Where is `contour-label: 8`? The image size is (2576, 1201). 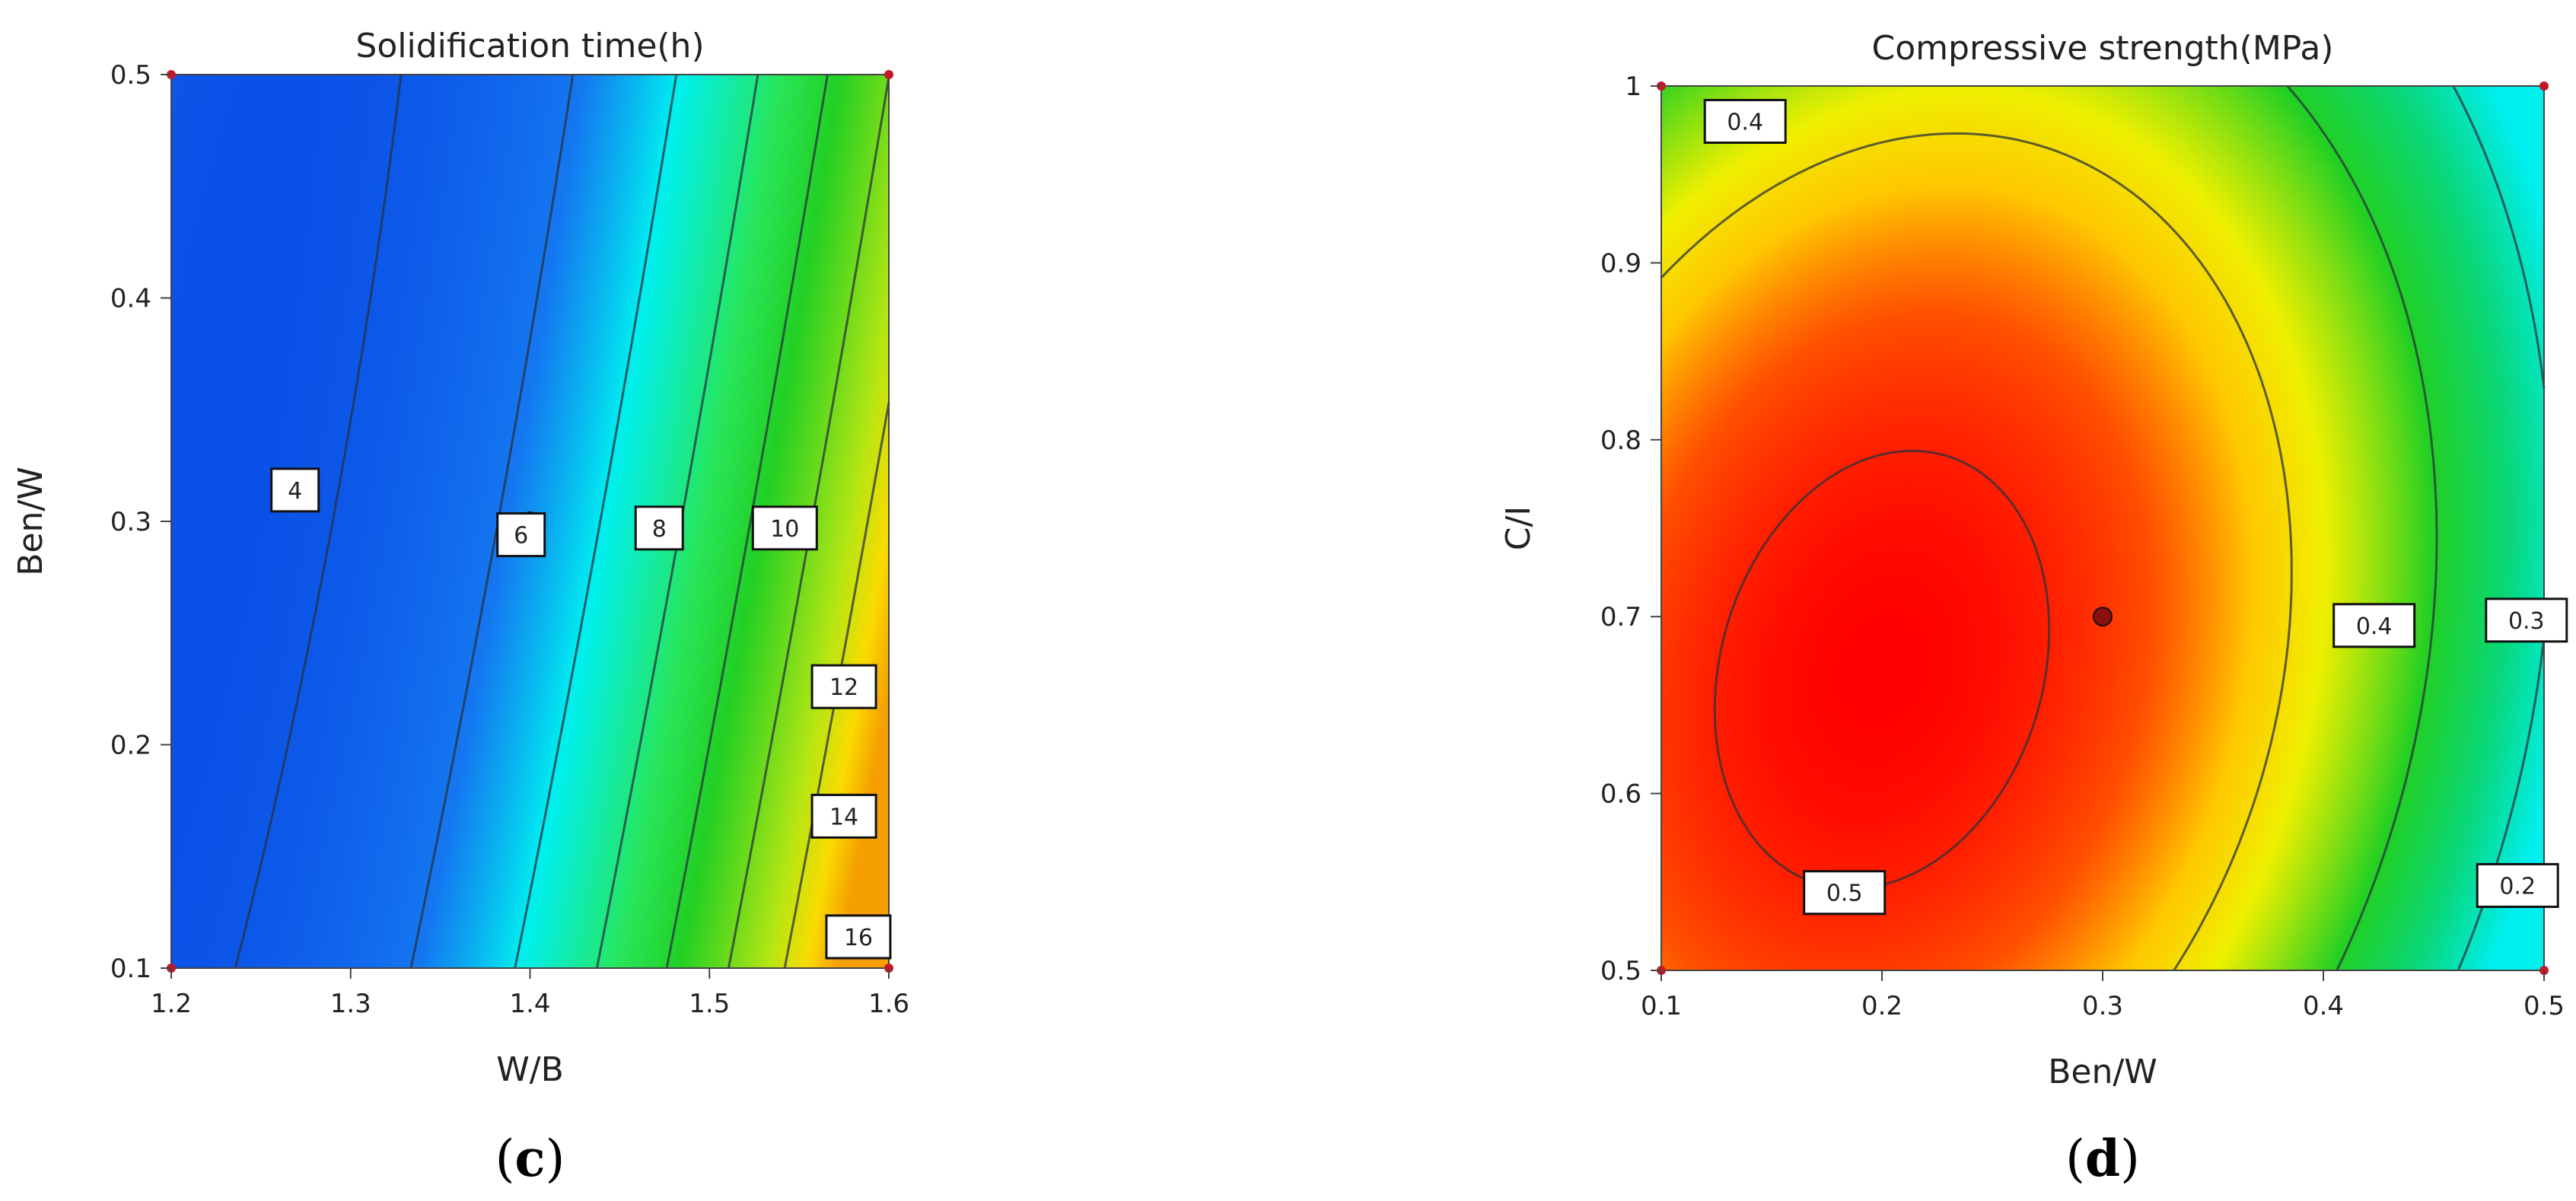 contour-label: 8 is located at coordinates (659, 529).